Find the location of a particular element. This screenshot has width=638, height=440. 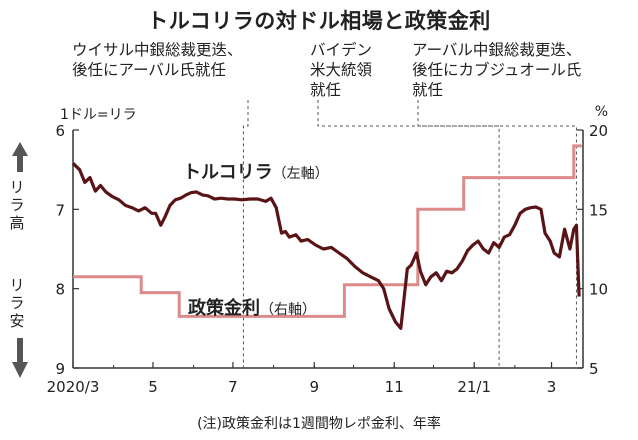

y-left-tick-label: 8 is located at coordinates (60, 290).